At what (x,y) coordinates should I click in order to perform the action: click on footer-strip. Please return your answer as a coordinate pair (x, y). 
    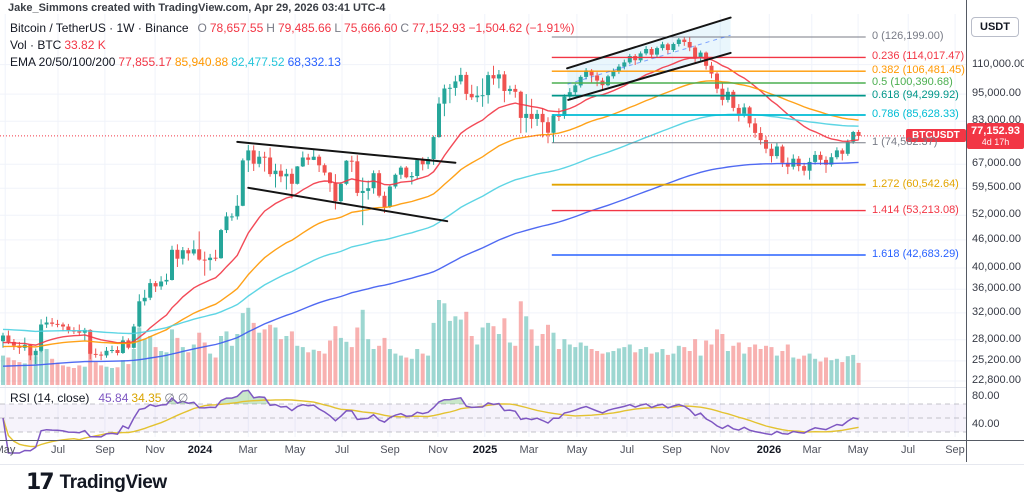
    Looking at the image, I should click on (512, 483).